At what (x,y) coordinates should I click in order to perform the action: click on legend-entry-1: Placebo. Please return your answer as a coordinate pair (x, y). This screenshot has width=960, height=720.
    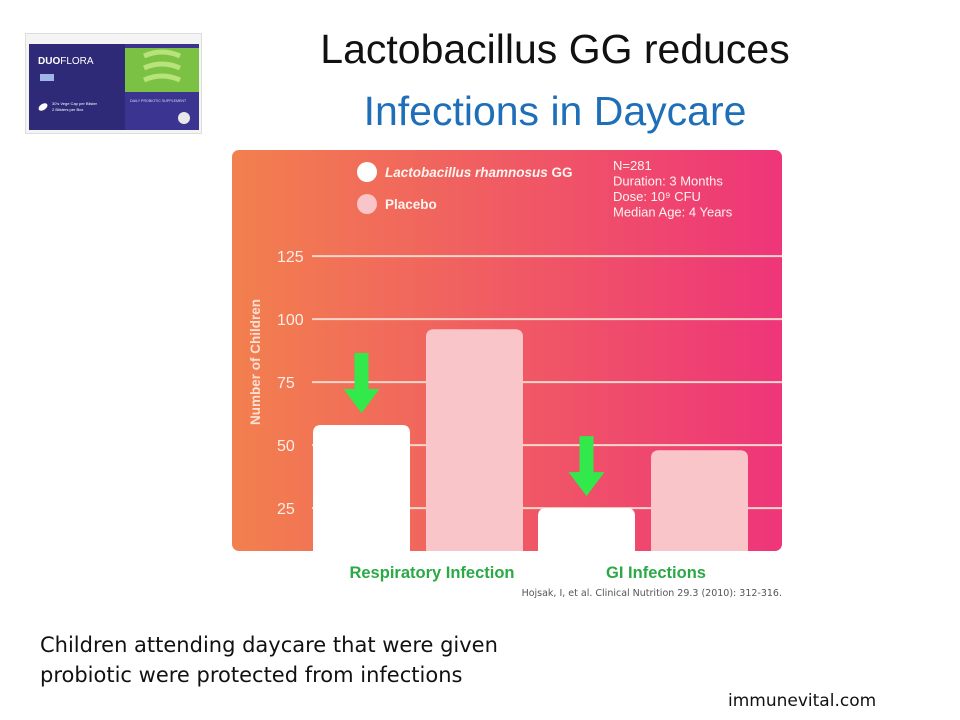
    Looking at the image, I should click on (397, 204).